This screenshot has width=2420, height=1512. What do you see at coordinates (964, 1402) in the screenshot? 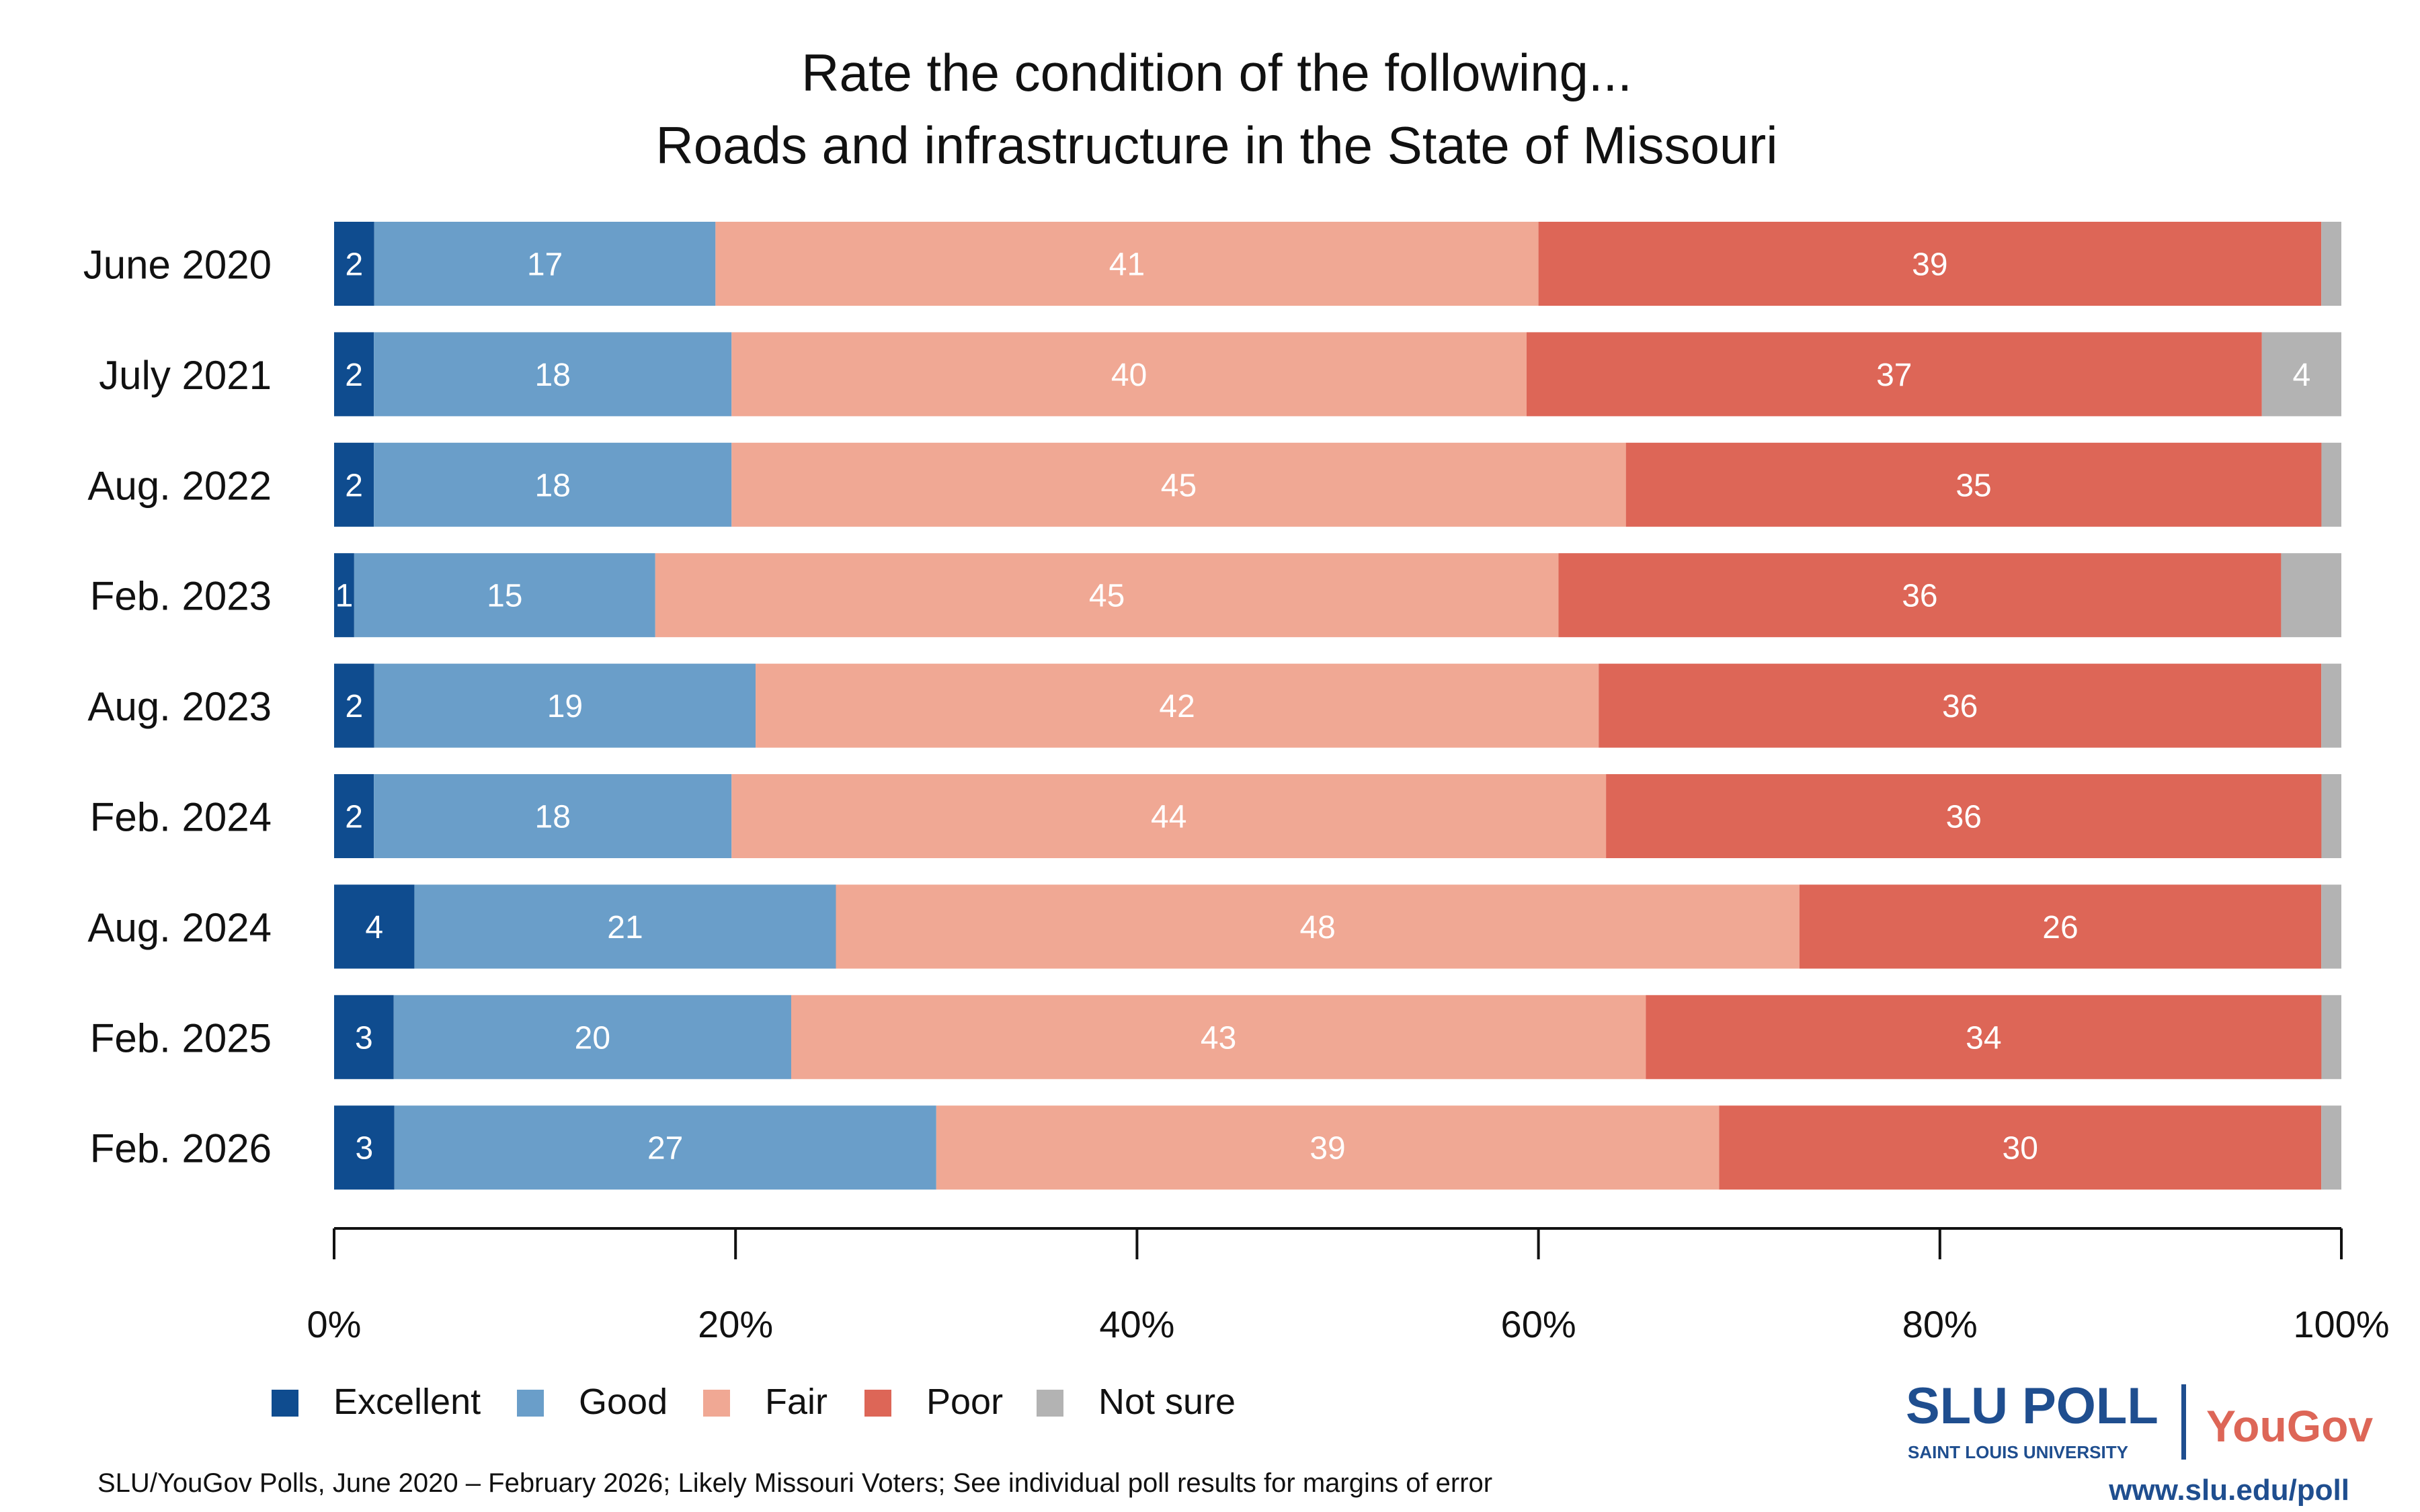
I see `legend-label: Poor` at bounding box center [964, 1402].